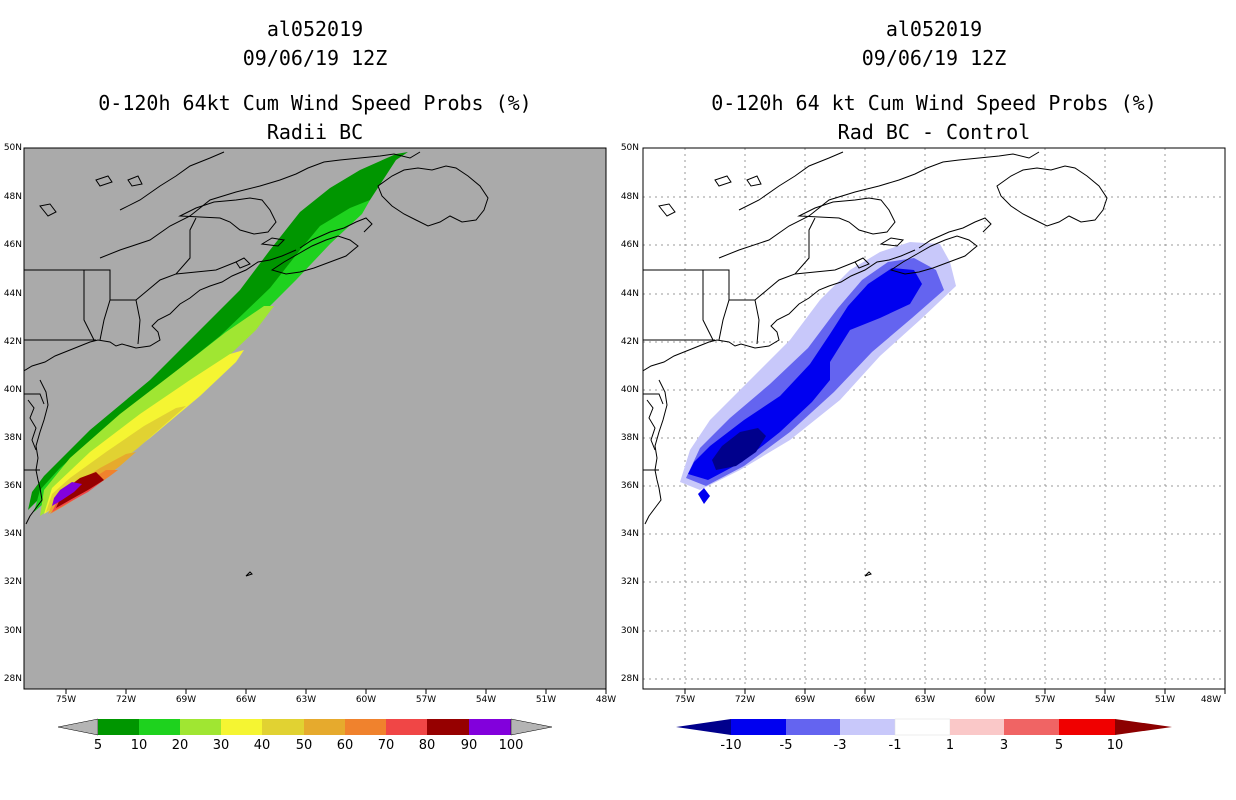  I want to click on right-title-subtitle: Rad BC - Control, so click(934, 132).